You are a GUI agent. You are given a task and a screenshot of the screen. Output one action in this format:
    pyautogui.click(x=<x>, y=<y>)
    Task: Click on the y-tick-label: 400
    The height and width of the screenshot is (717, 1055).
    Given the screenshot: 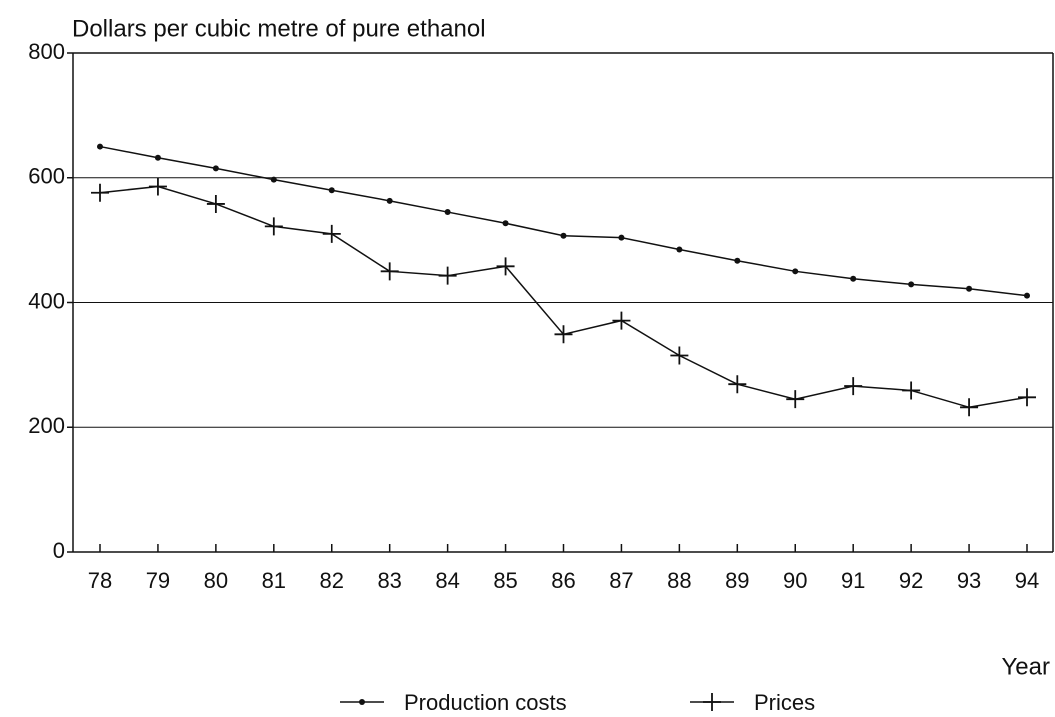 What is the action you would take?
    pyautogui.click(x=46, y=300)
    